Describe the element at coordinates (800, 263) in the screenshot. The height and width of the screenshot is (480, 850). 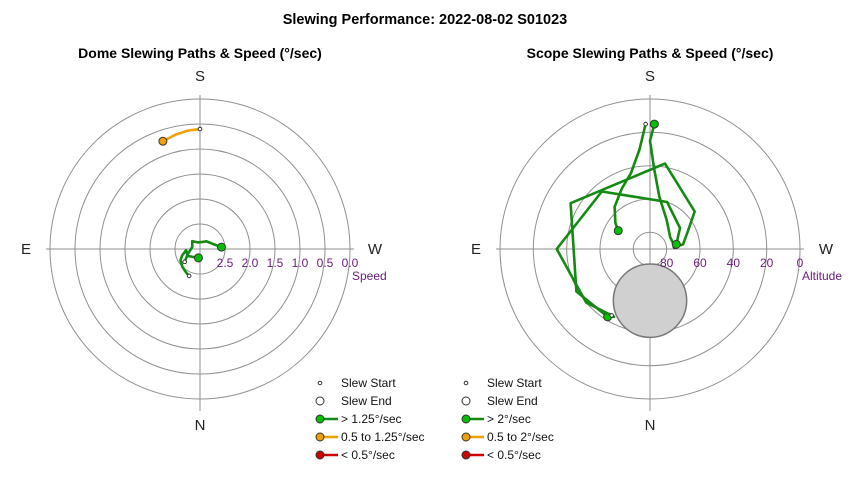
I see `tick-label: 0` at that location.